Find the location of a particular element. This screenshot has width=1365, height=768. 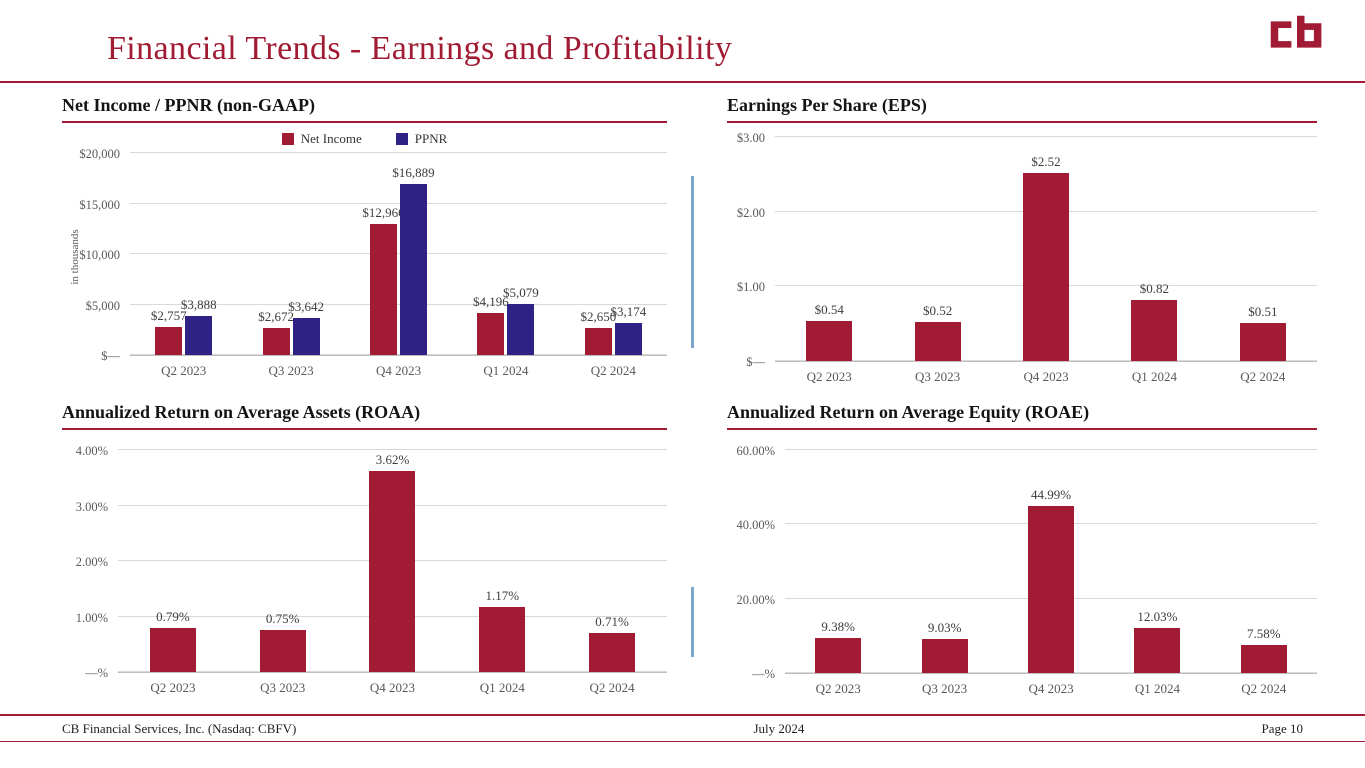

category-group: $2,672 $3,642 is located at coordinates (290, 254).